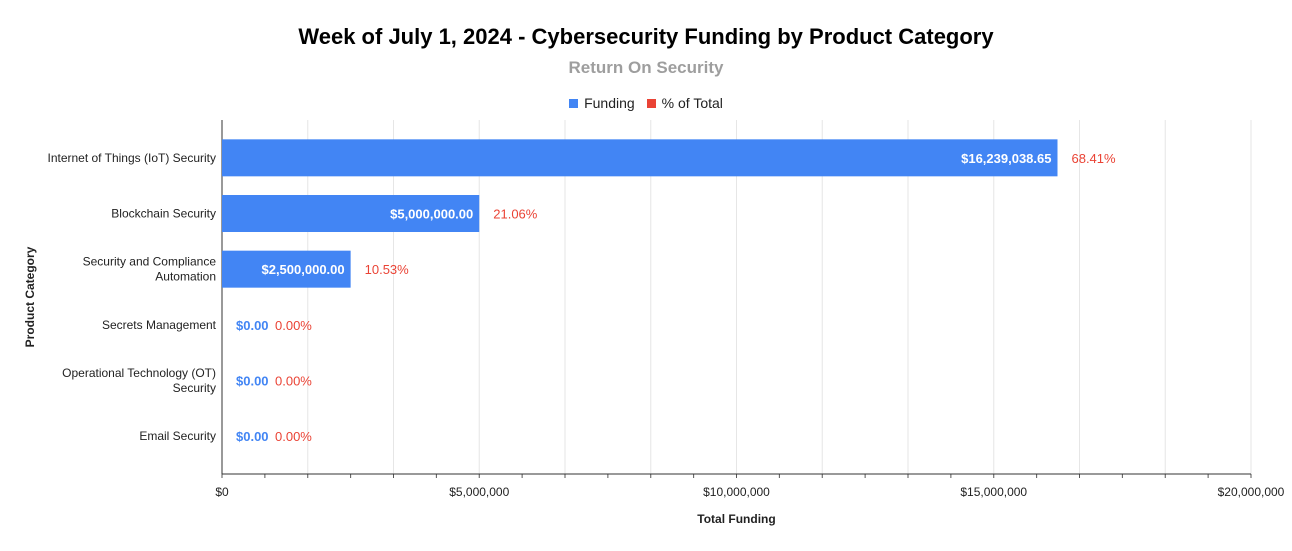  I want to click on y-axis-title: Product Category, so click(30, 296).